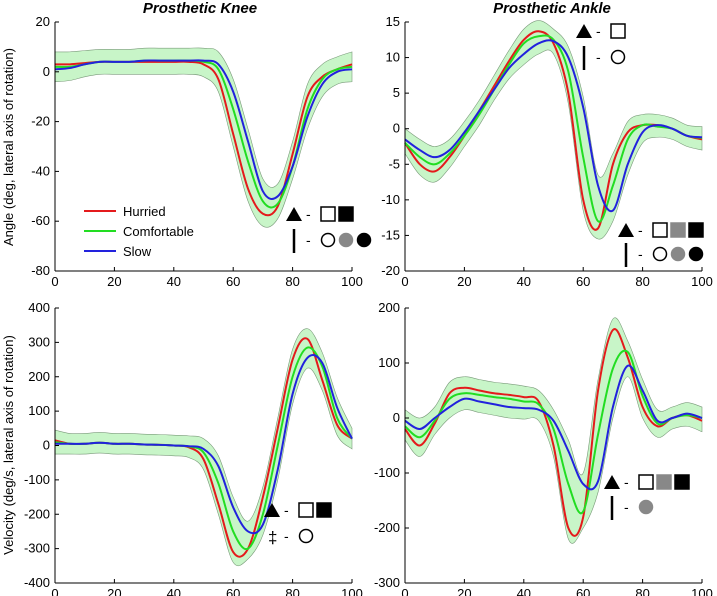 This screenshot has height=596, width=717. Describe the element at coordinates (272, 537) in the screenshot. I see `double-dagger-icon: ‡` at that location.